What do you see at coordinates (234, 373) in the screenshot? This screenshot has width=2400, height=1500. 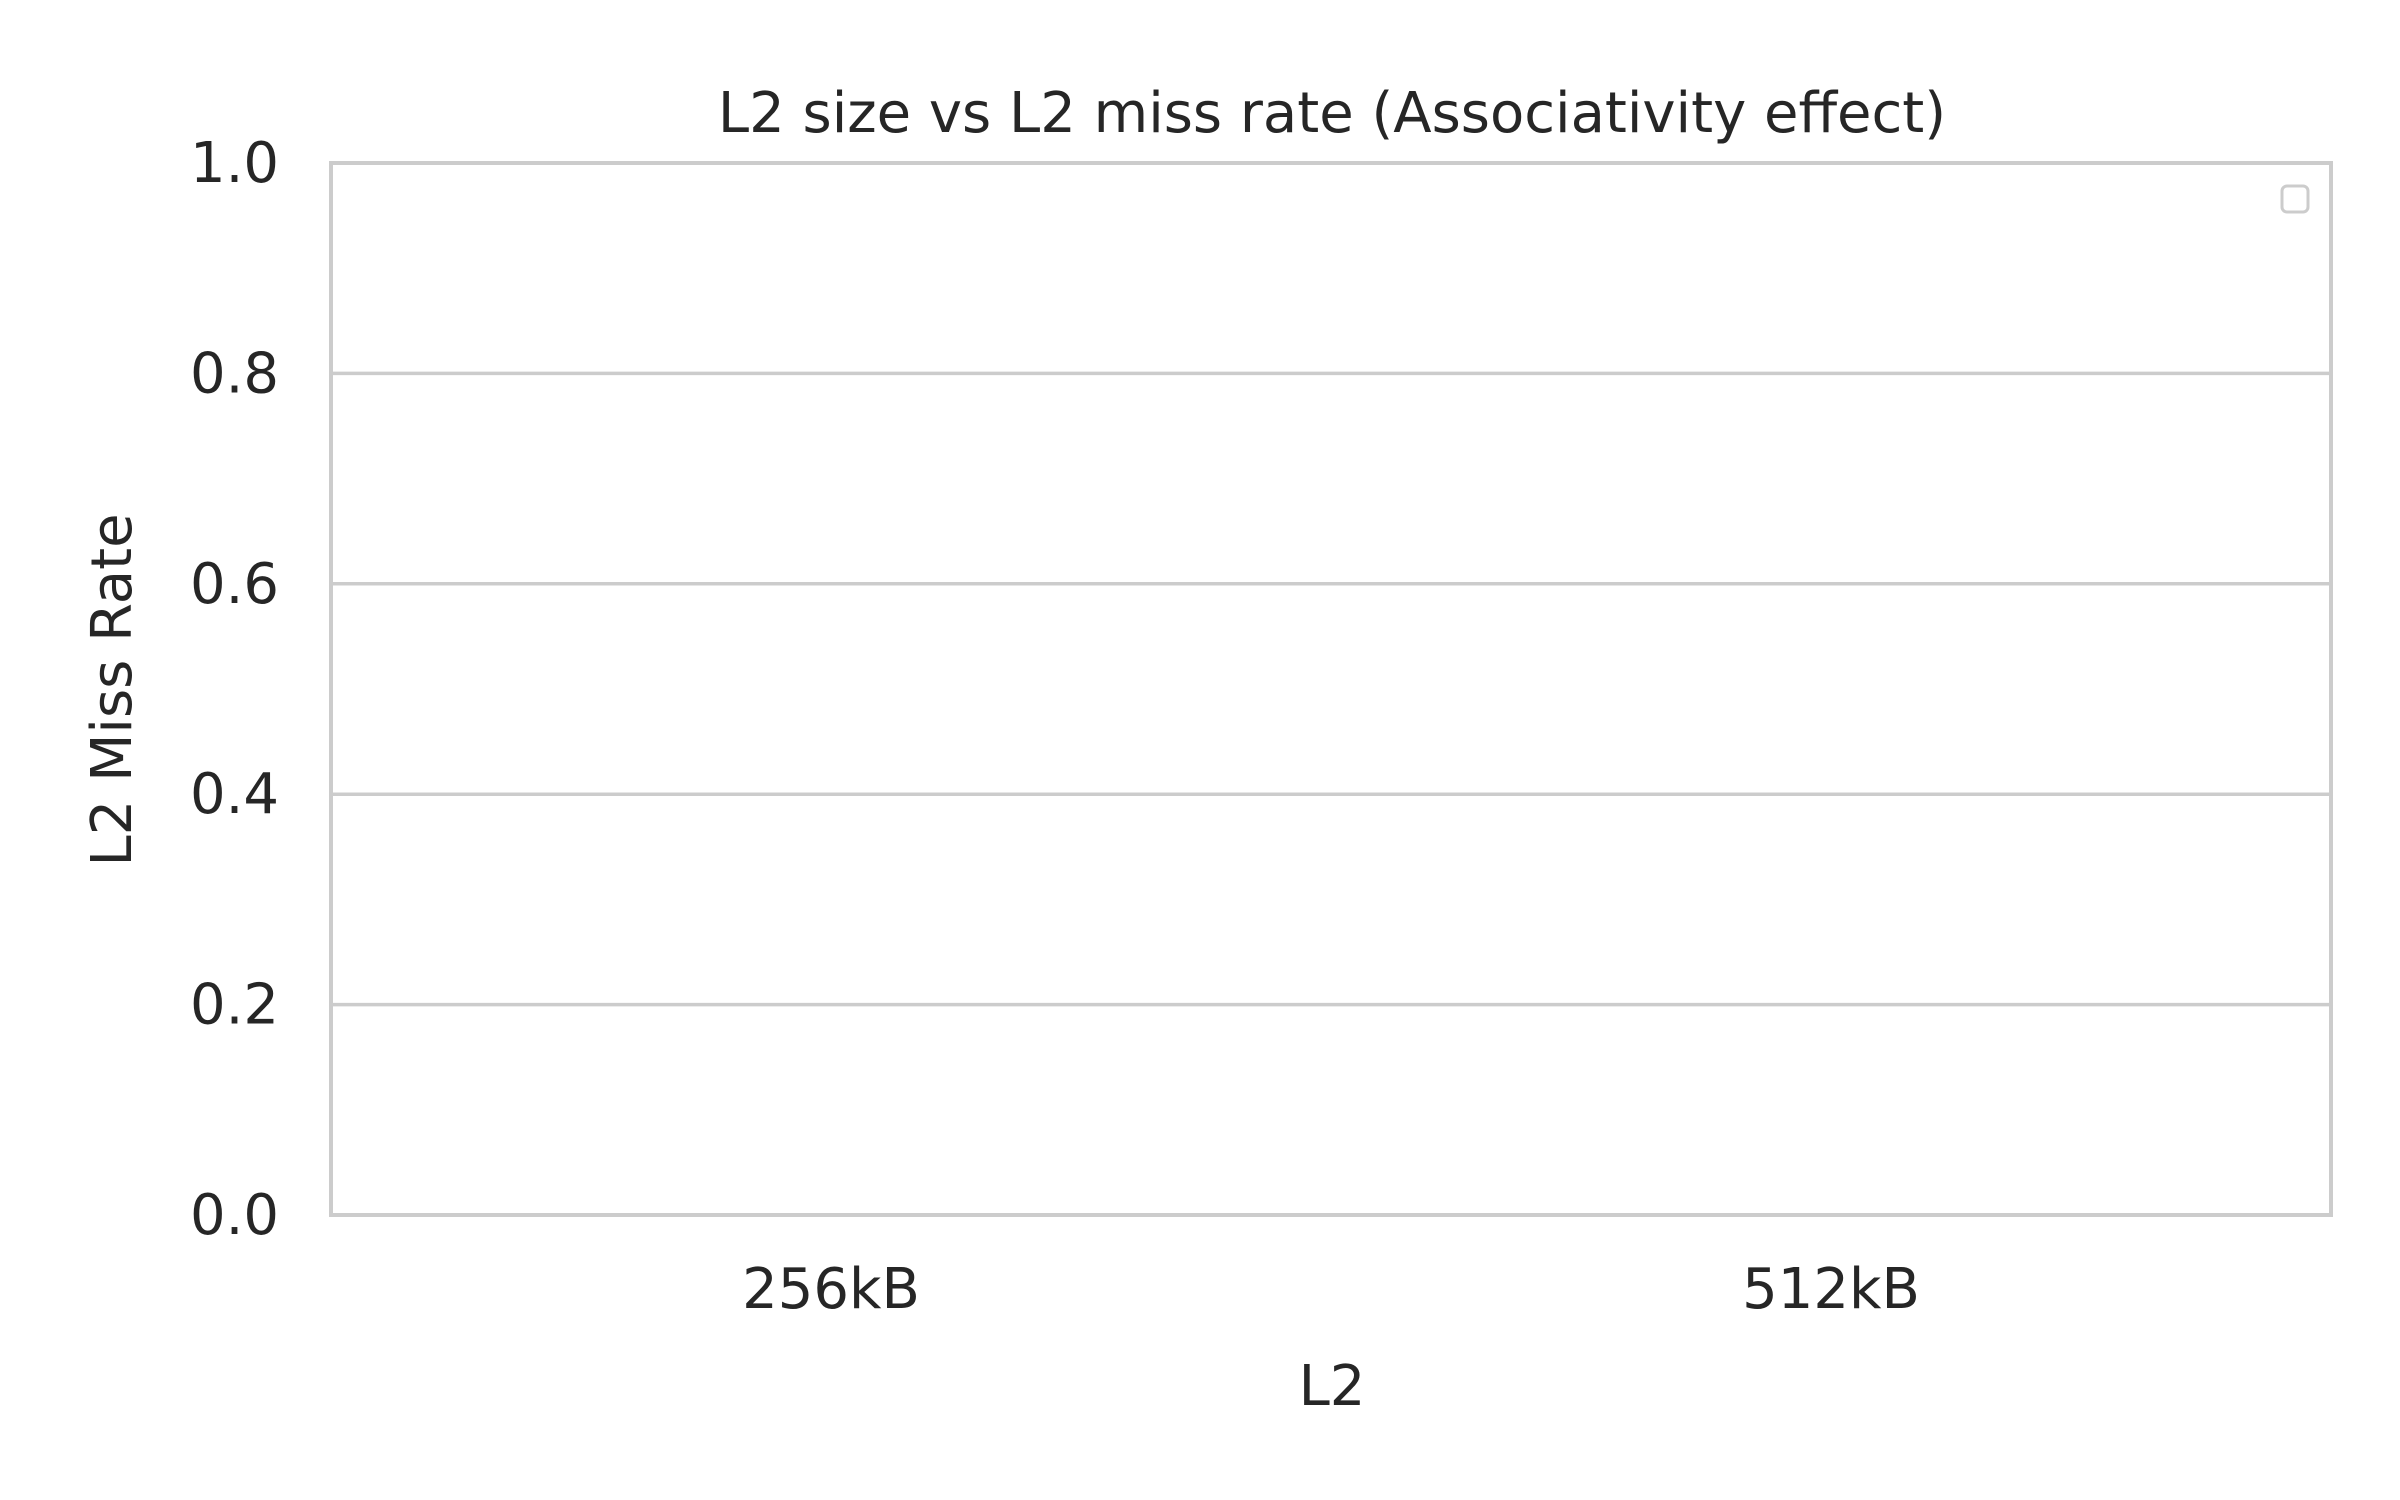 I see `y-tick-label: 0.8` at bounding box center [234, 373].